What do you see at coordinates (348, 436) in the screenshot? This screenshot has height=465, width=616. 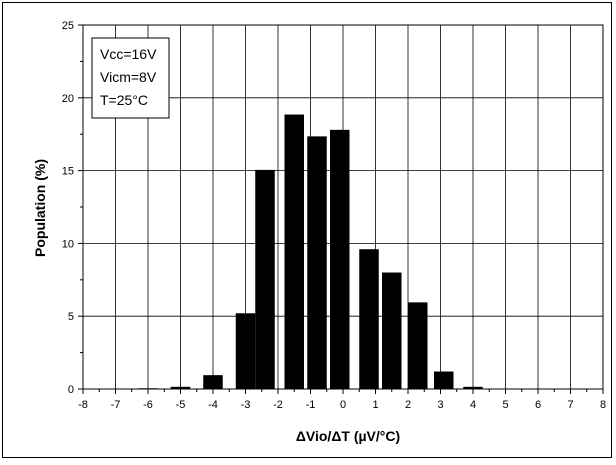 I see `x-axis-label: ΔVio/ΔT (µV/°C)` at bounding box center [348, 436].